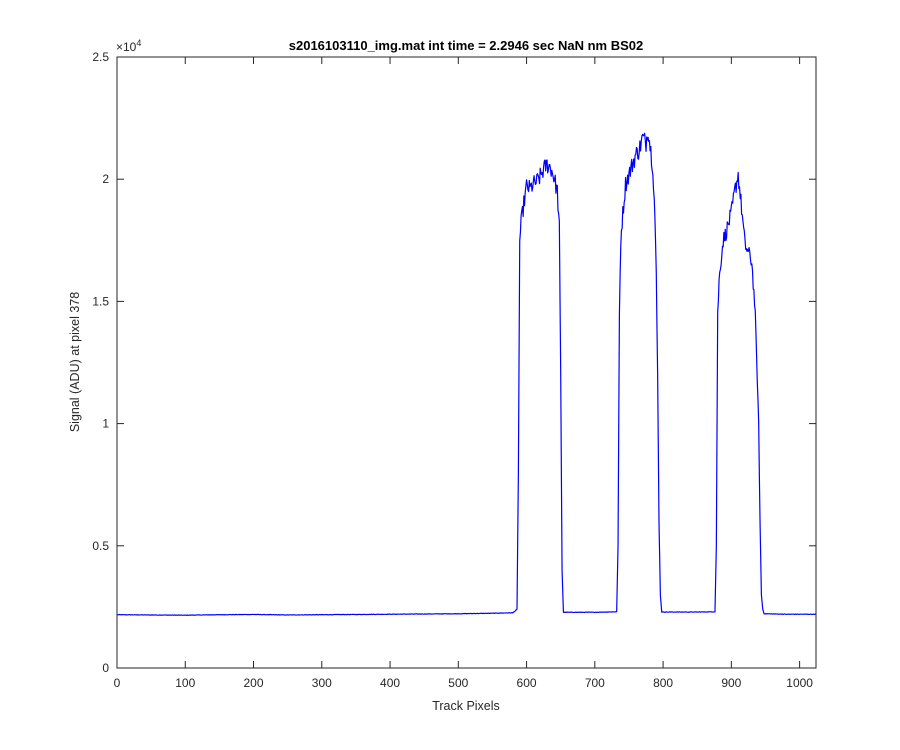 The width and height of the screenshot is (900, 750). I want to click on y-exponent-base: ×10, so click(126, 47).